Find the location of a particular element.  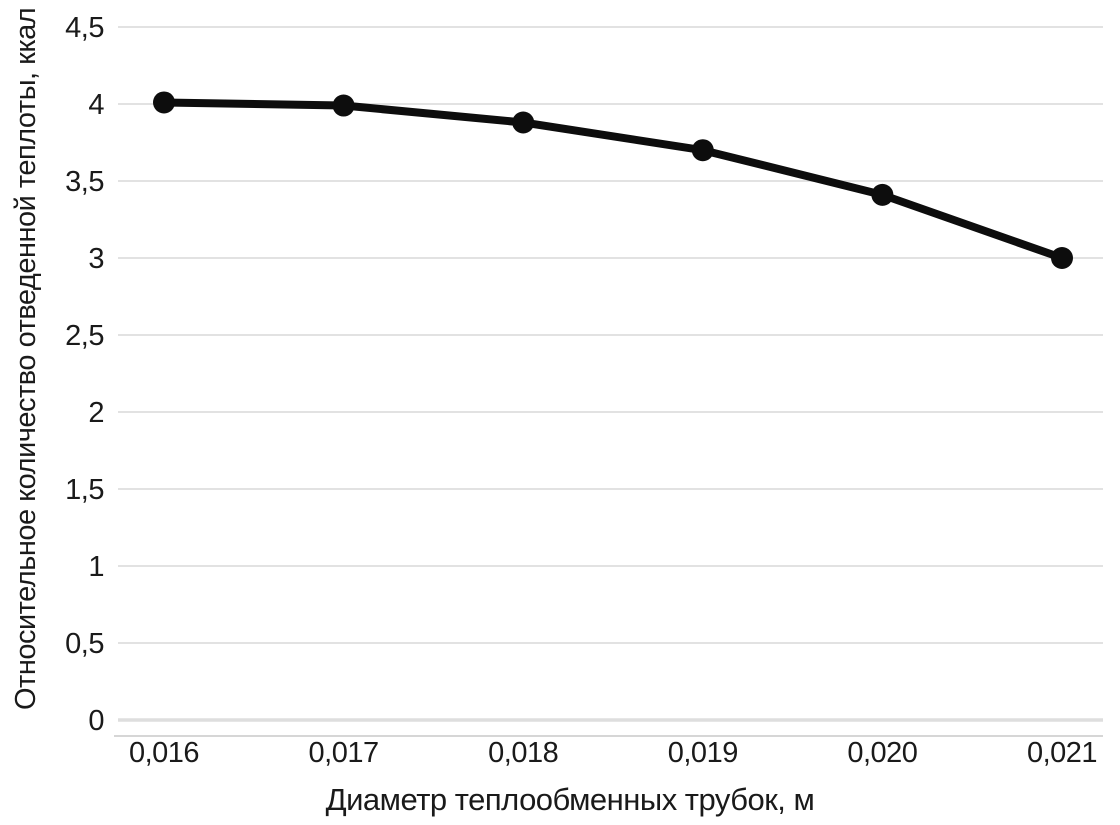

y-tick-label: 2 is located at coordinates (96, 413).